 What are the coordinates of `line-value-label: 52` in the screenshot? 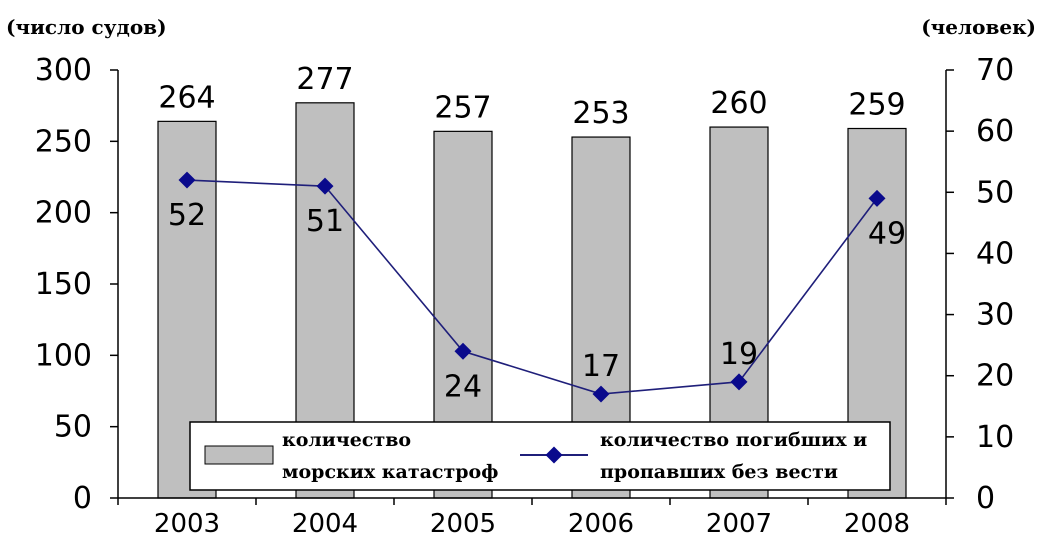 It's located at (187, 215).